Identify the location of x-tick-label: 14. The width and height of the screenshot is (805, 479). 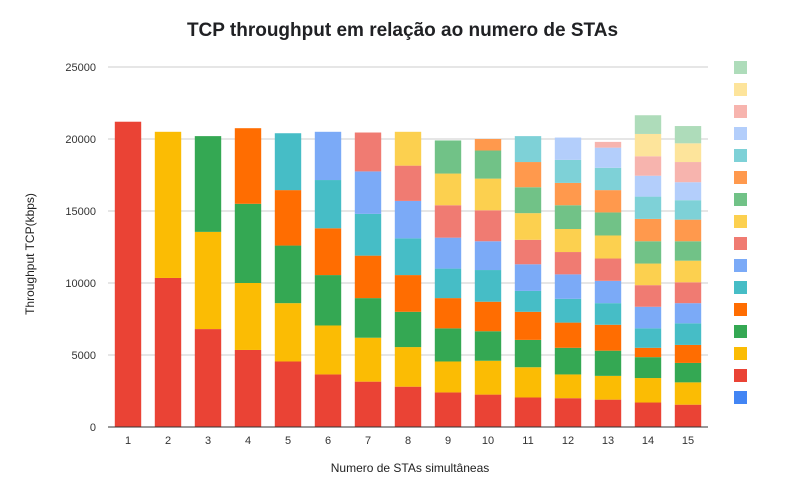
(648, 441).